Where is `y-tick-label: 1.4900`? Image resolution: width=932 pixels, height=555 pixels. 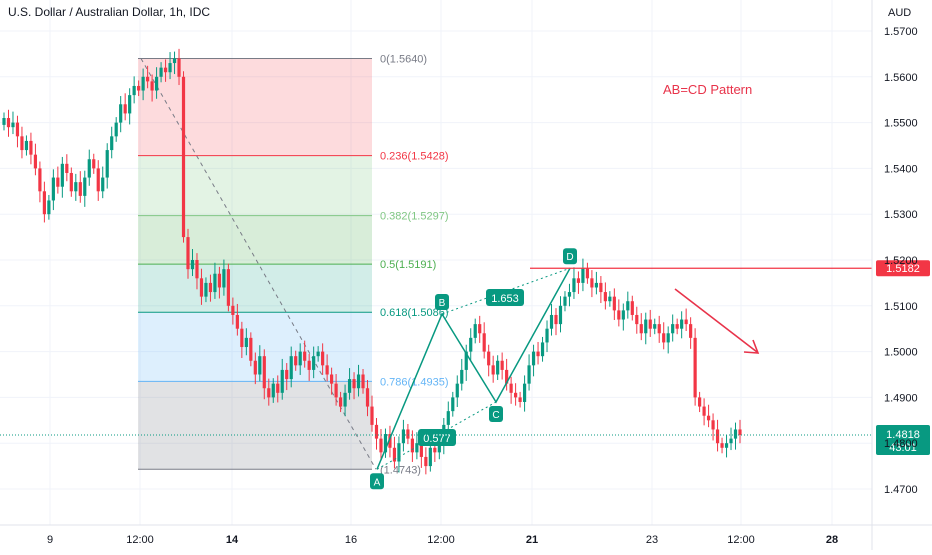 y-tick-label: 1.4900 is located at coordinates (901, 398).